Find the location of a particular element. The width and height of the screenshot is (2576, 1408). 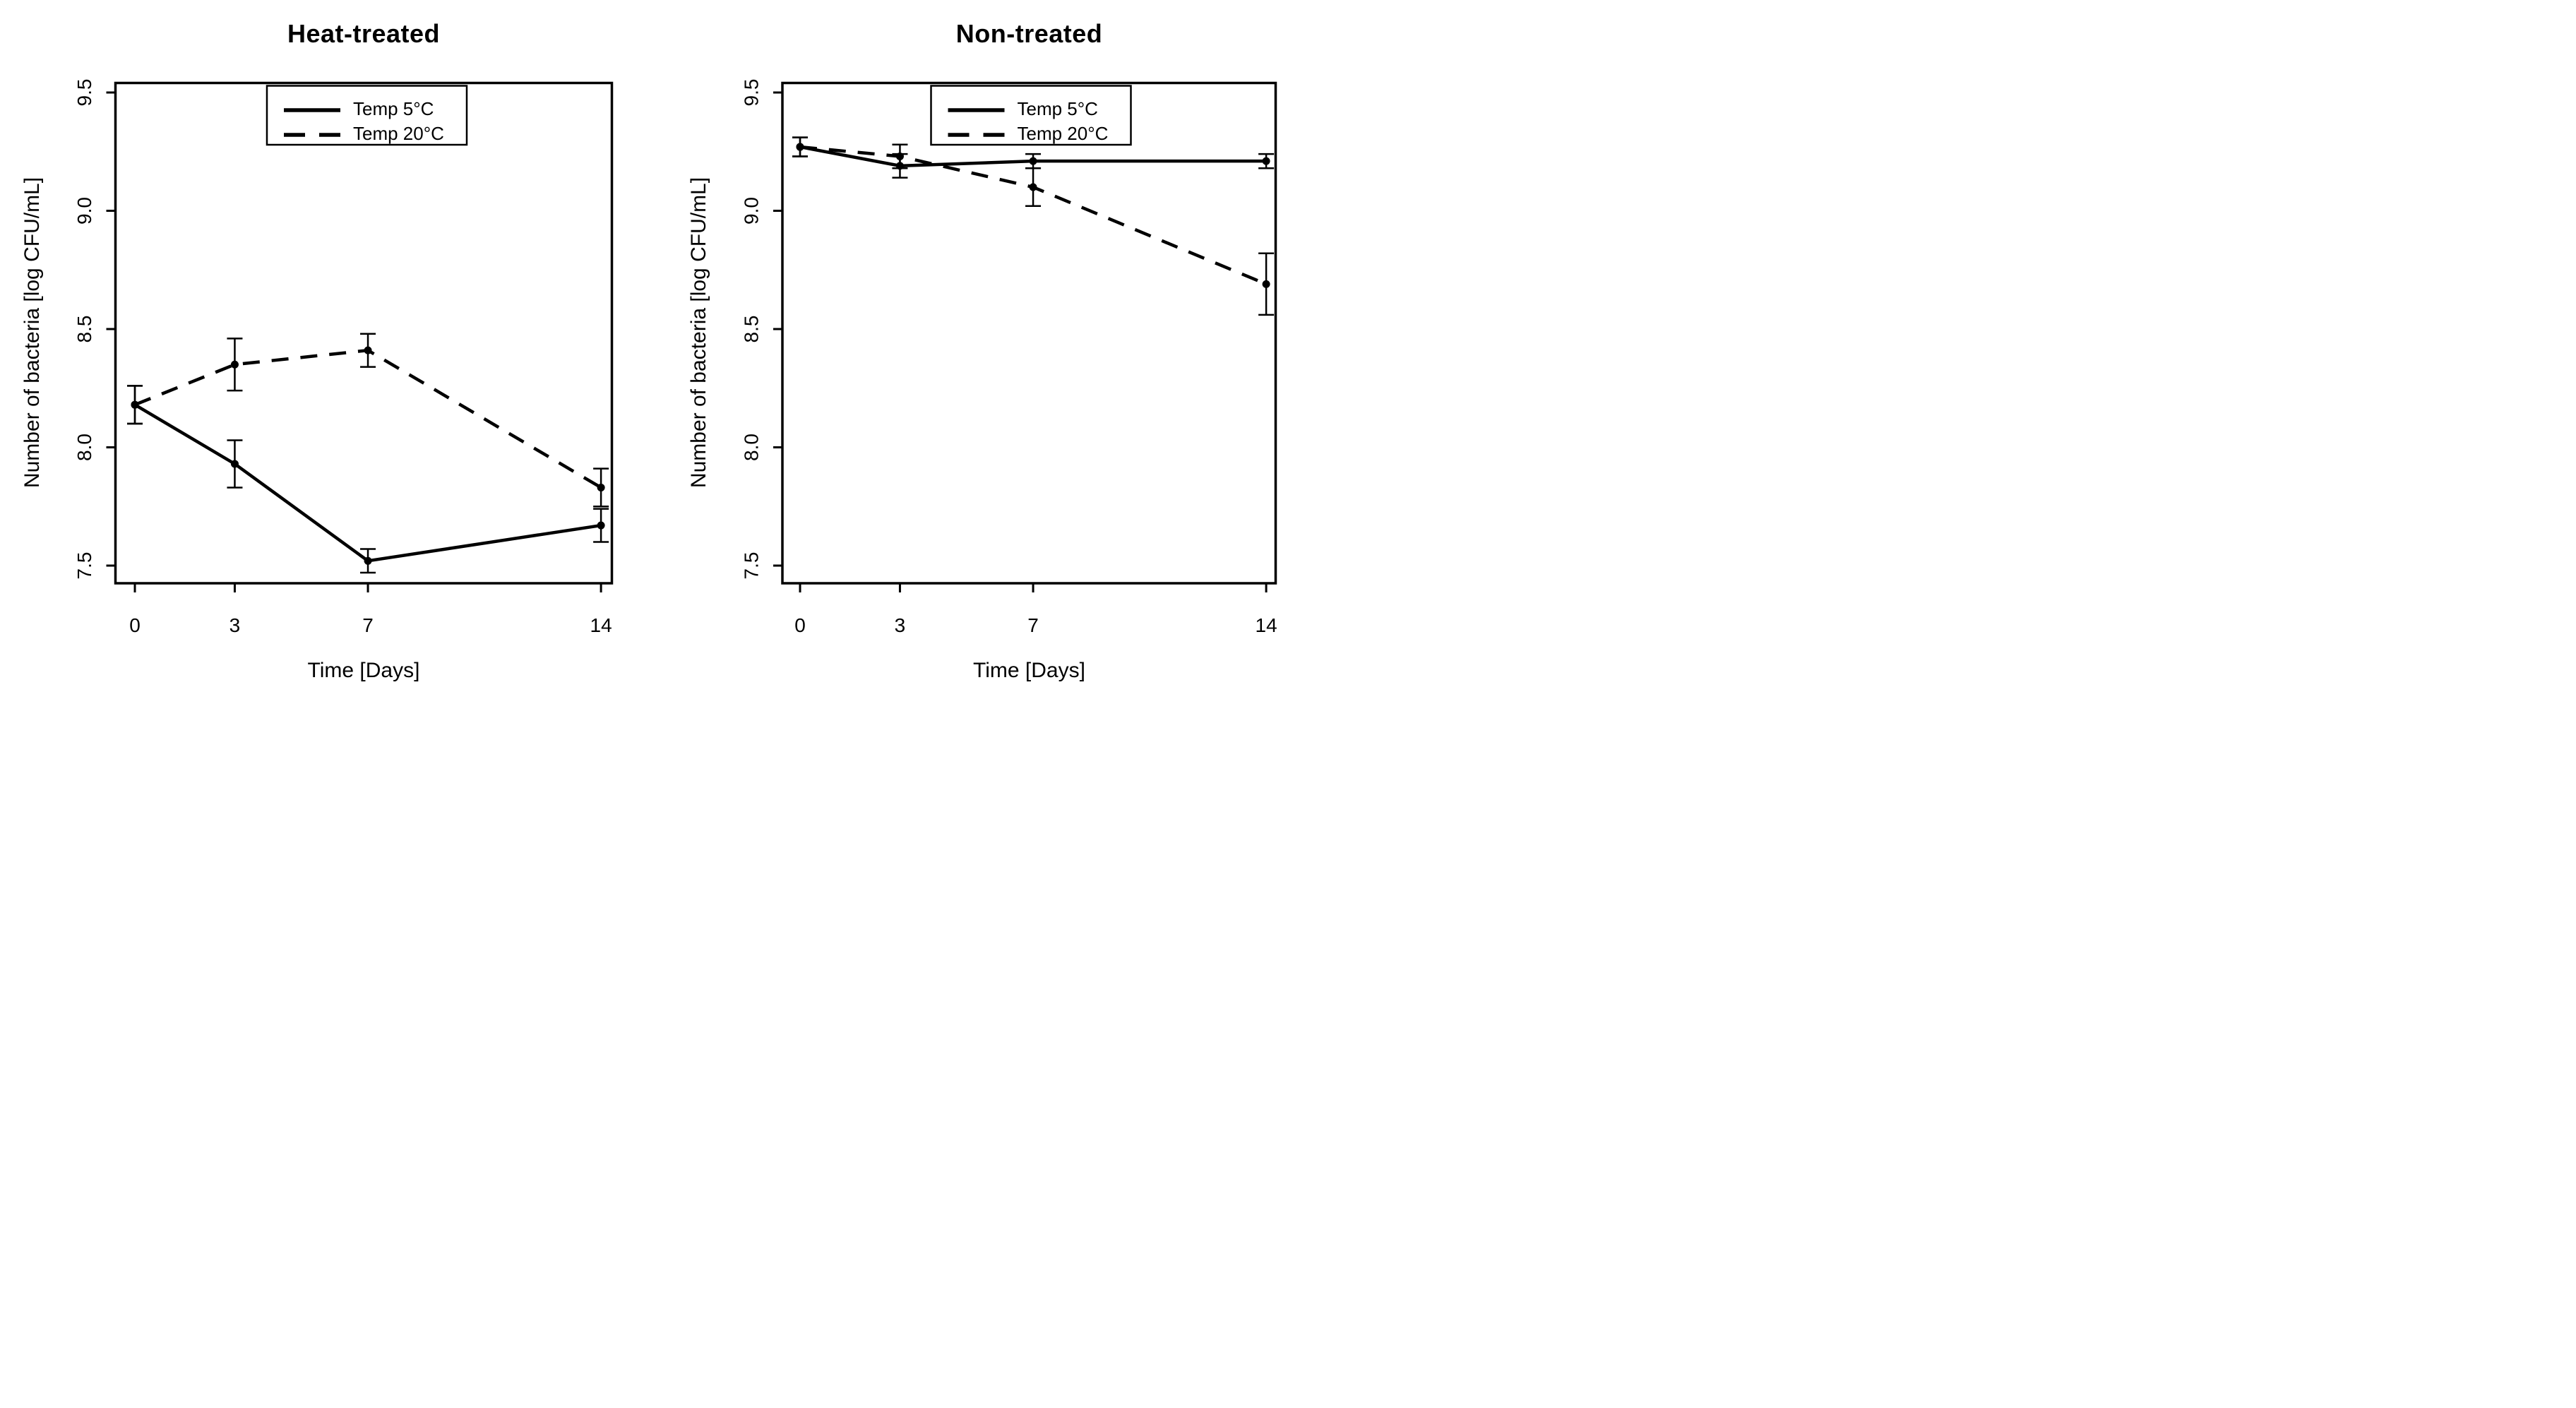

panel-title-heat-treated: Heat-treated is located at coordinates (364, 33).